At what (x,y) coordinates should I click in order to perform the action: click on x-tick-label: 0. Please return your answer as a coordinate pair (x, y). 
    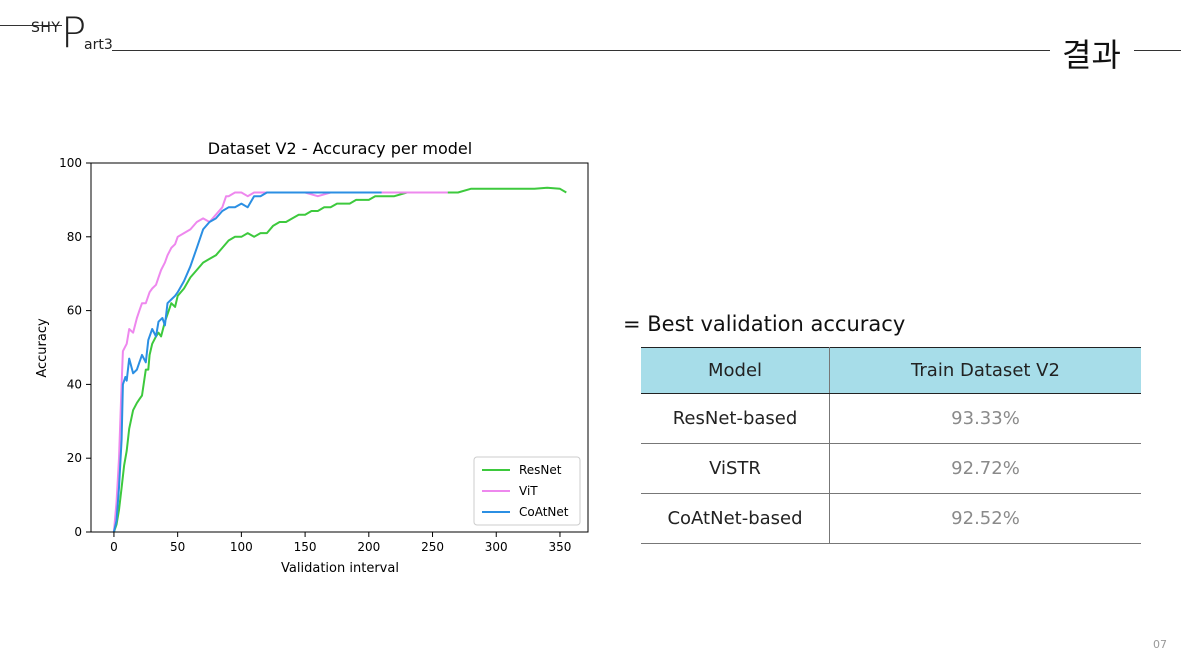
    Looking at the image, I should click on (114, 547).